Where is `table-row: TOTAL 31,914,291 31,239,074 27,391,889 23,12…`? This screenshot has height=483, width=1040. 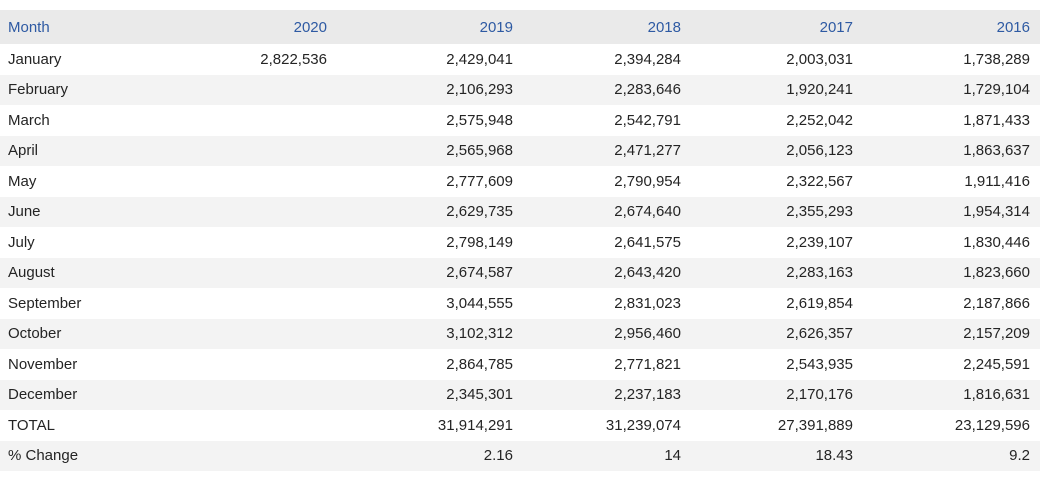 table-row: TOTAL 31,914,291 31,239,074 27,391,889 23,12… is located at coordinates (520, 425).